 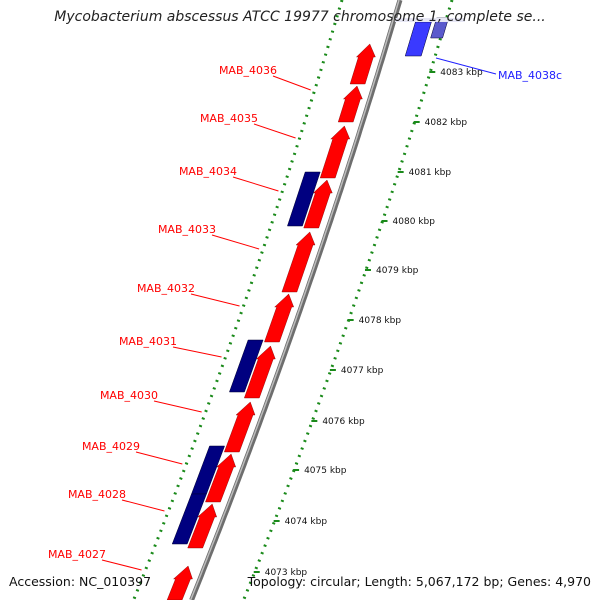 What do you see at coordinates (187, 229) in the screenshot?
I see `gene-label: MAB_4033` at bounding box center [187, 229].